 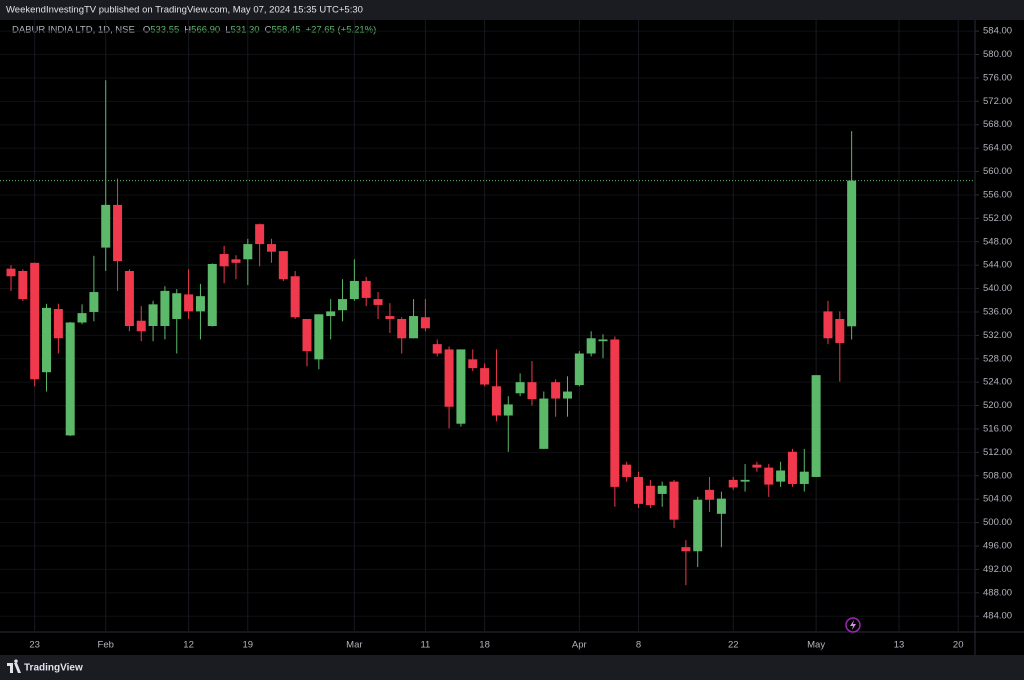 What do you see at coordinates (188, 645) in the screenshot?
I see `x-tick-label: 12` at bounding box center [188, 645].